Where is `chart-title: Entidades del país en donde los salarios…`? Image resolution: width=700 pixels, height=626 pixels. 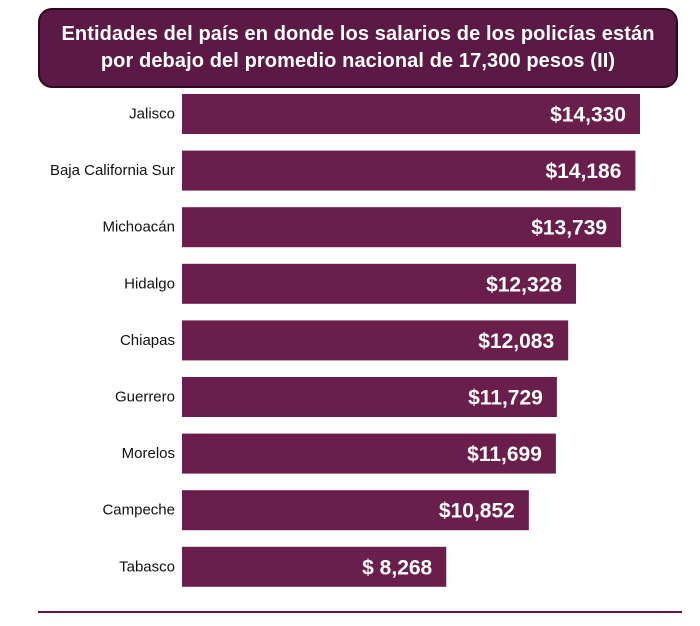
chart-title: Entidades del país en donde los salarios… is located at coordinates (358, 48).